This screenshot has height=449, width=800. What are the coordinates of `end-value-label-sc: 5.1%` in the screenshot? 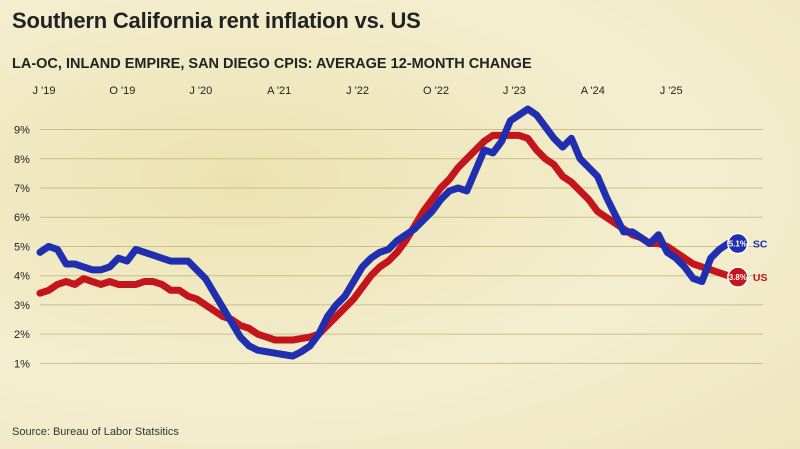 It's located at (738, 244).